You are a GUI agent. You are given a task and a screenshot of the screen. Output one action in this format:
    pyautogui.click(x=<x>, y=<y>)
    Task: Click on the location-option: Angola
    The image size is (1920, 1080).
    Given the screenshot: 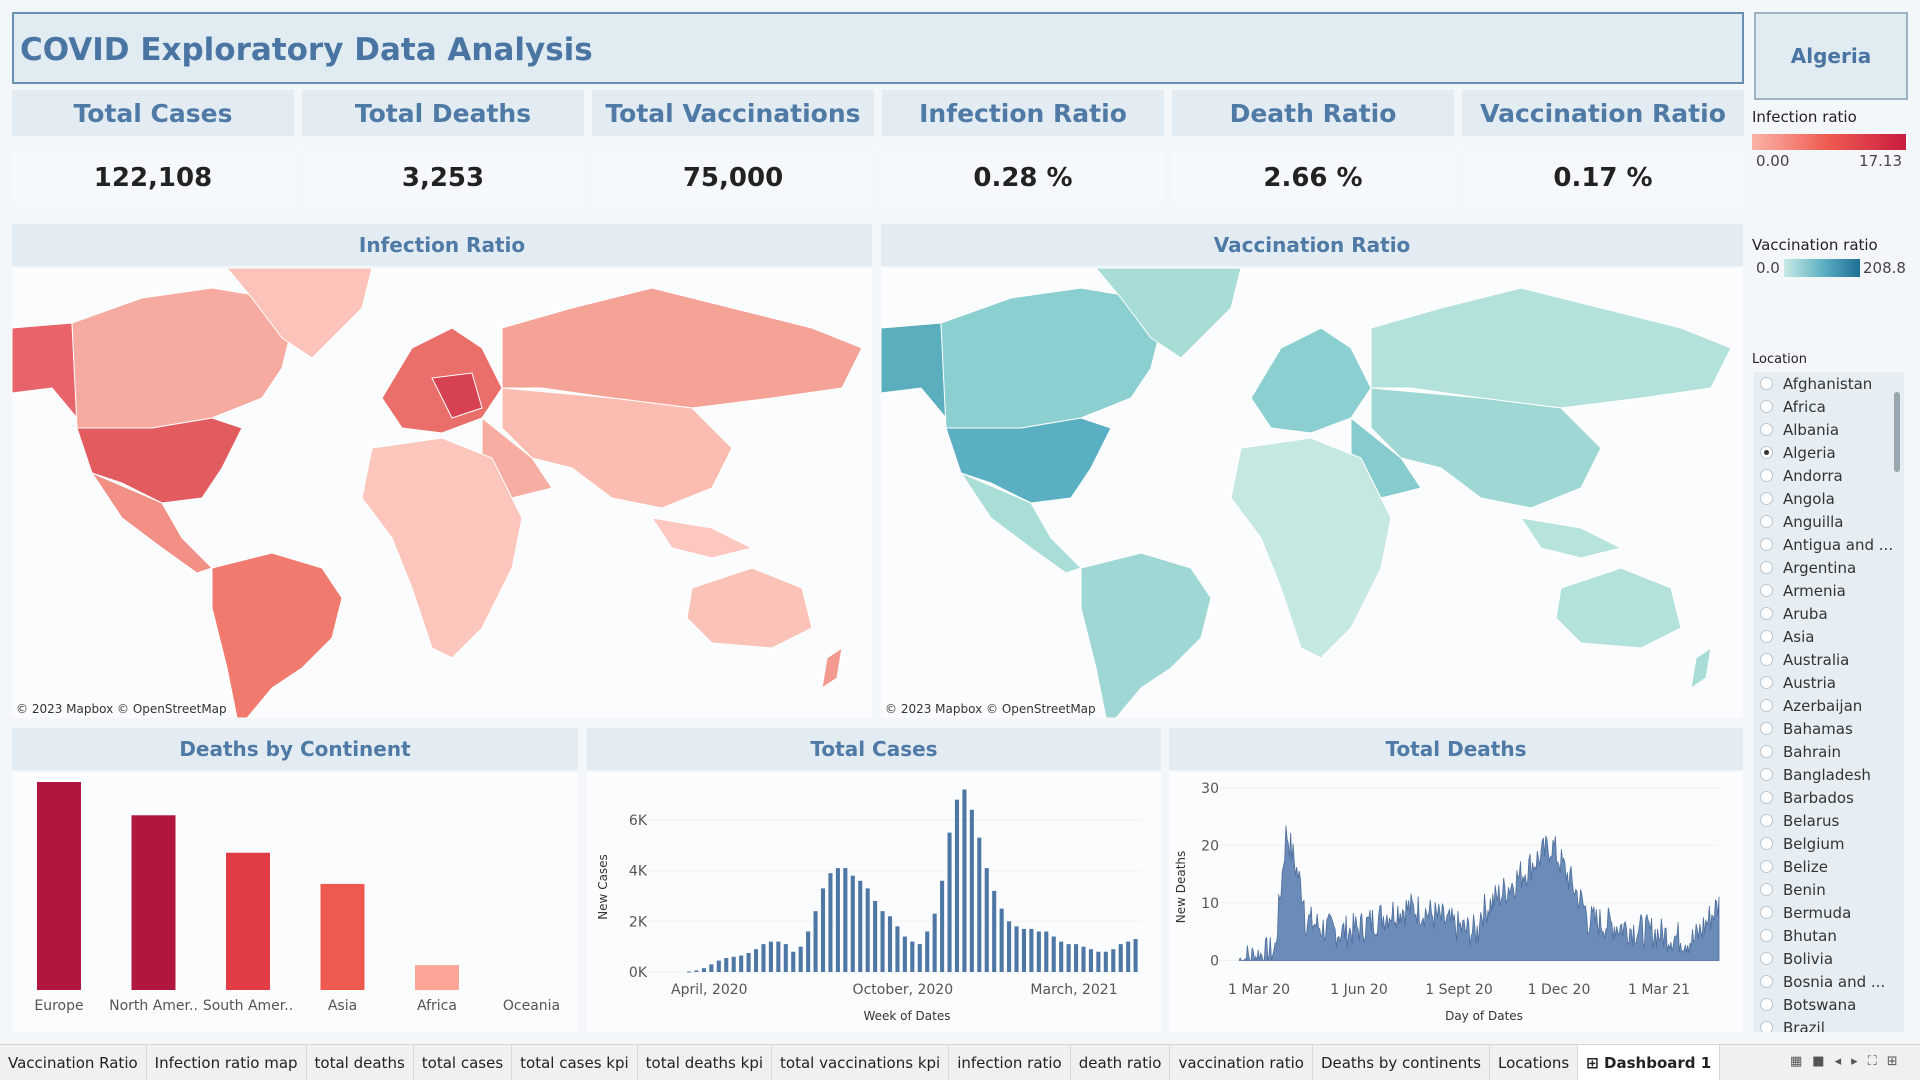 What is the action you would take?
    pyautogui.click(x=1829, y=498)
    